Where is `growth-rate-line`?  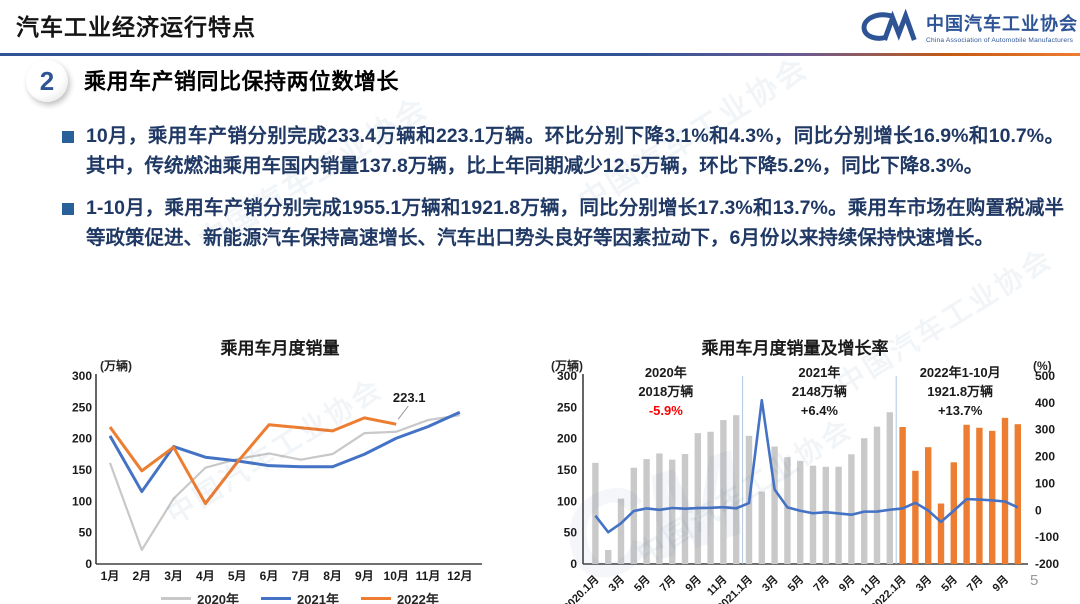
growth-rate-line is located at coordinates (806, 466).